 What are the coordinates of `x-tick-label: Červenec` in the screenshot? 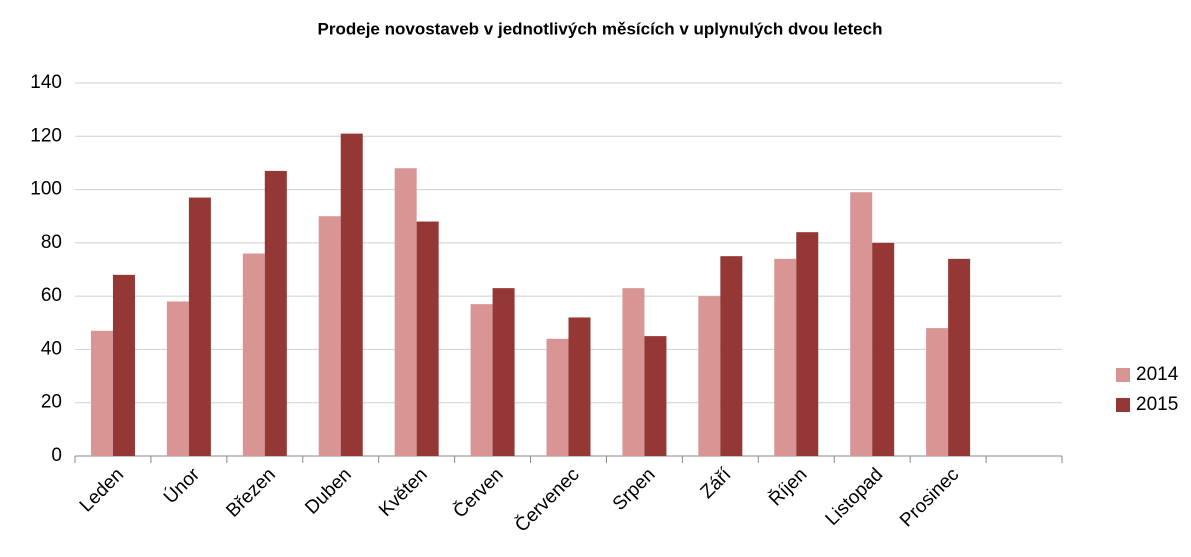 It's located at (547, 500).